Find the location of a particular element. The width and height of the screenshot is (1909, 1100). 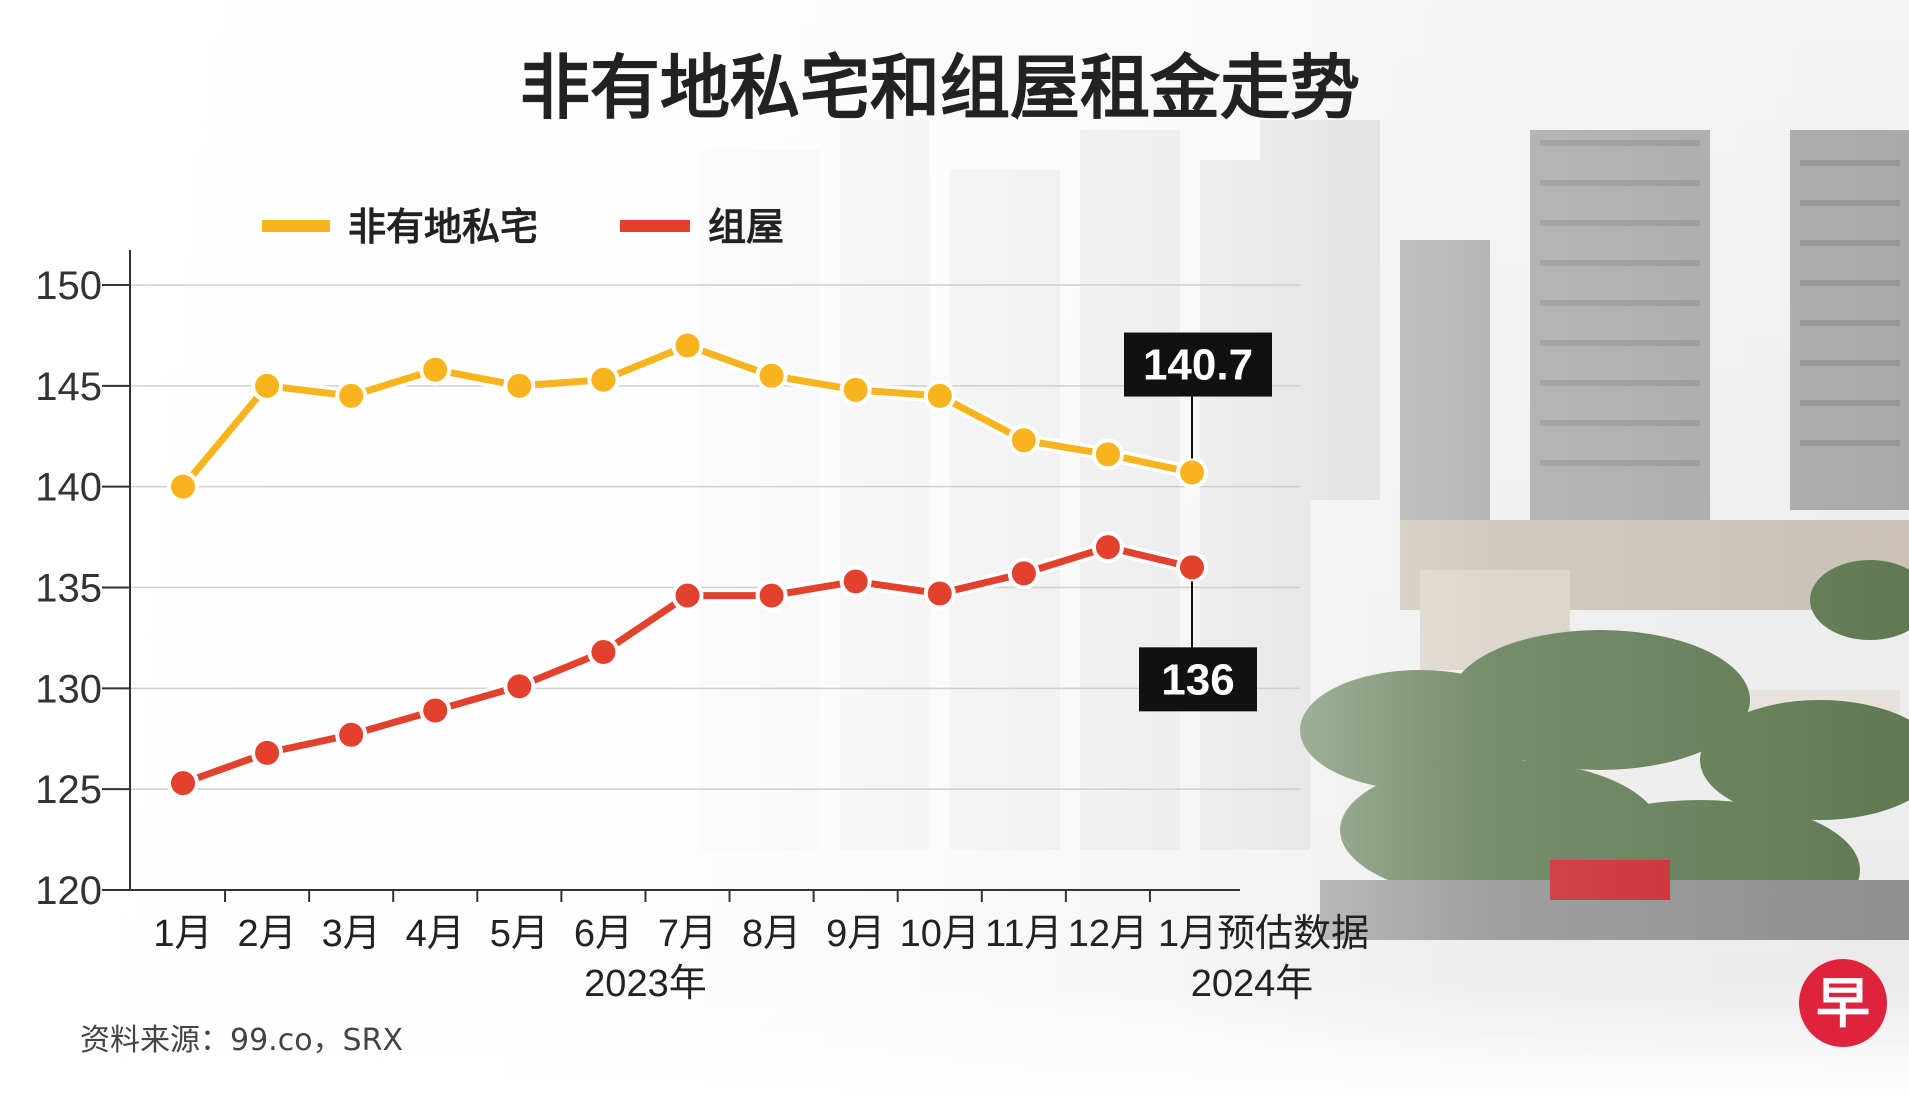

y-tick-label: 150 is located at coordinates (68, 286).